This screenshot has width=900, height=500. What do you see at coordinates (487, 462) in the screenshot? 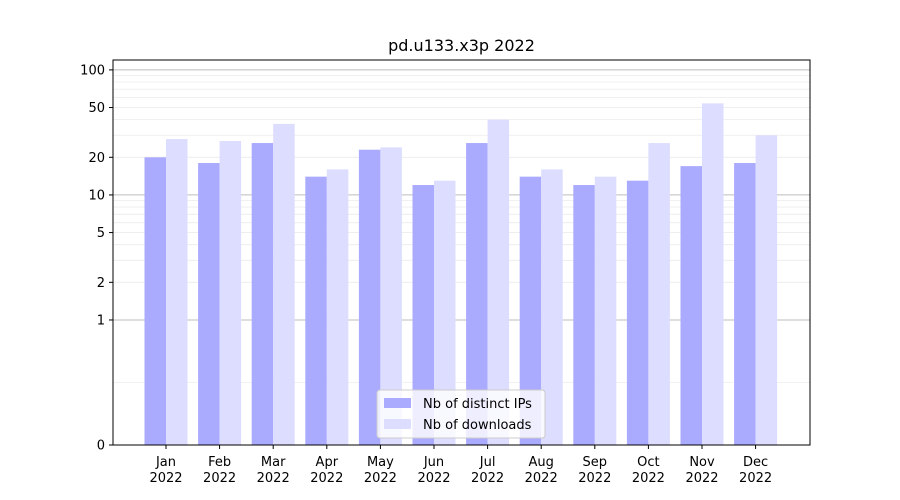
I see `x-tick-label-month: Jul` at bounding box center [487, 462].